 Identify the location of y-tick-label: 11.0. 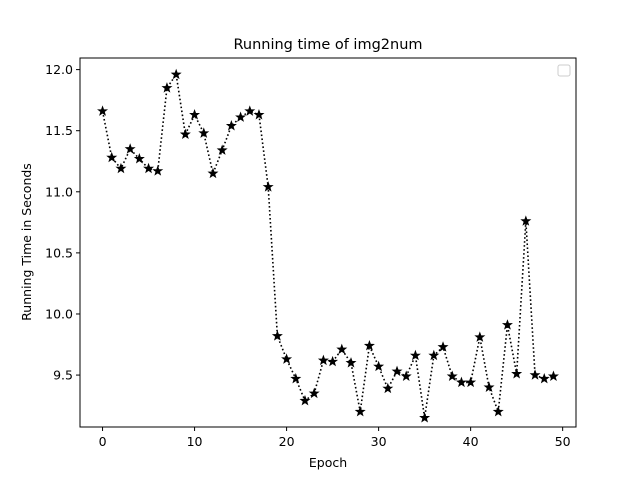
(59, 191).